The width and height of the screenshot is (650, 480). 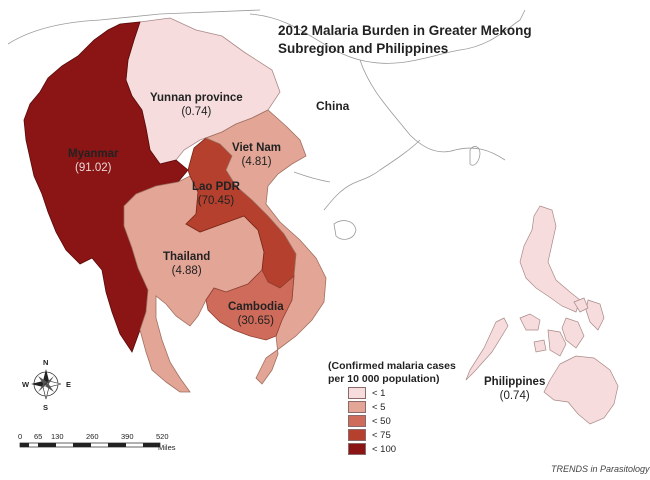 I want to click on label-thailand-name: Thailand, so click(x=187, y=257).